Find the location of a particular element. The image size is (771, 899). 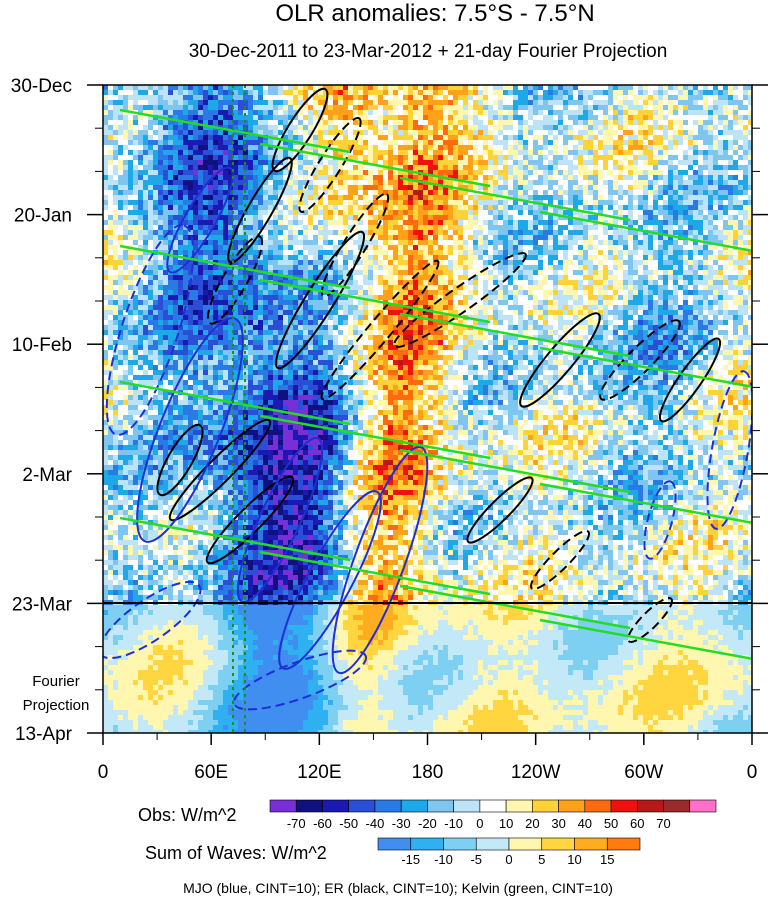

waves-colorbar-label: Sum of Waves: W/m^2 is located at coordinates (236, 853).